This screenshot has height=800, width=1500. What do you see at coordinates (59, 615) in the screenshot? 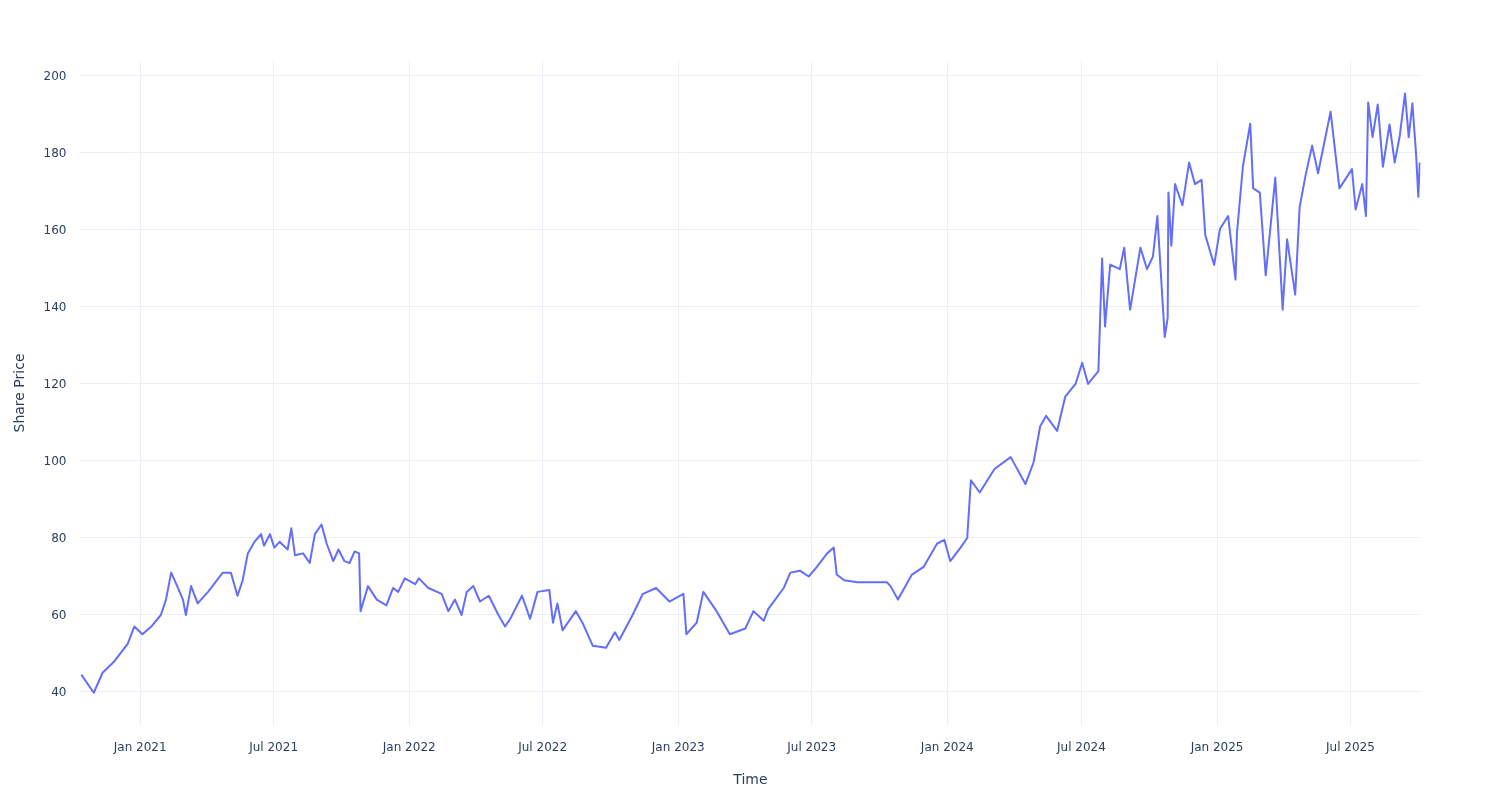
I see `y-tick-label: 60` at bounding box center [59, 615].